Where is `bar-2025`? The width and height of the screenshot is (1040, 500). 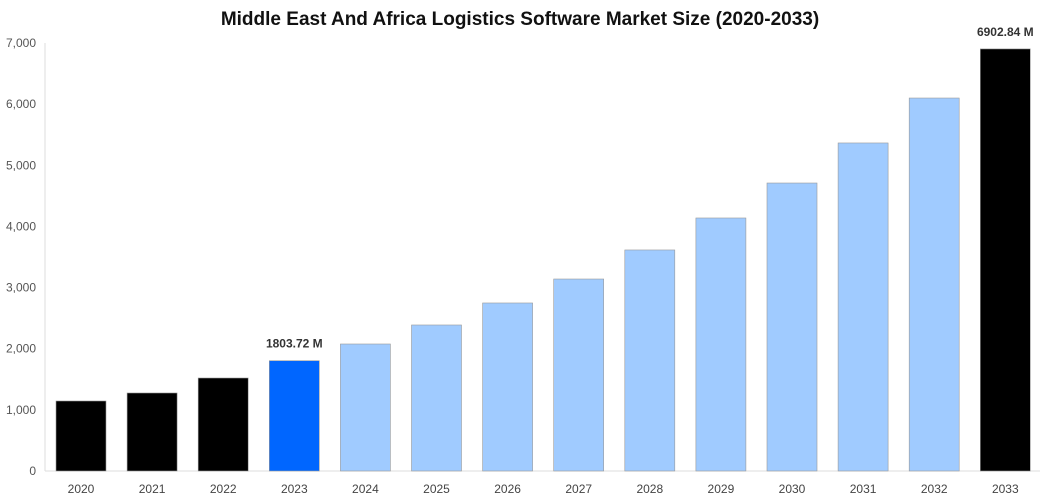 bar-2025 is located at coordinates (436, 398).